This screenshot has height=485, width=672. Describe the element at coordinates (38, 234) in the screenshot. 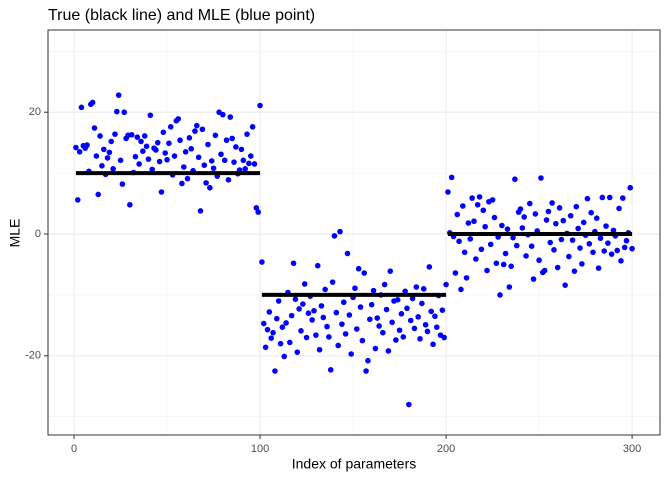

I see `y-tick-label: 0` at that location.